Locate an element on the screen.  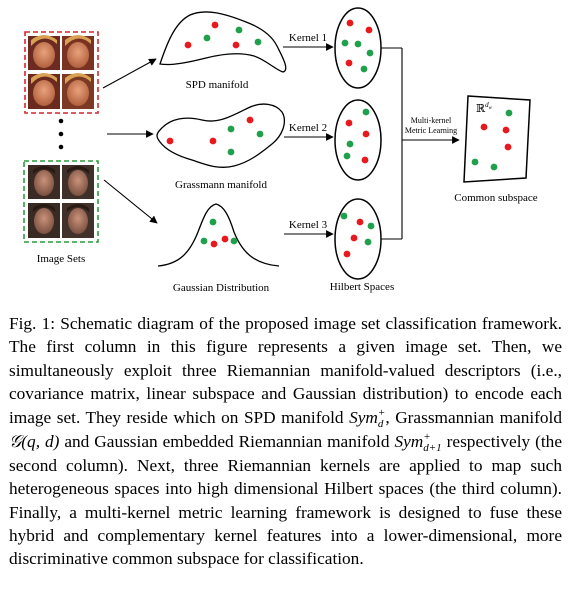
common-subspace-label: Common subspace is located at coordinates (496, 198).